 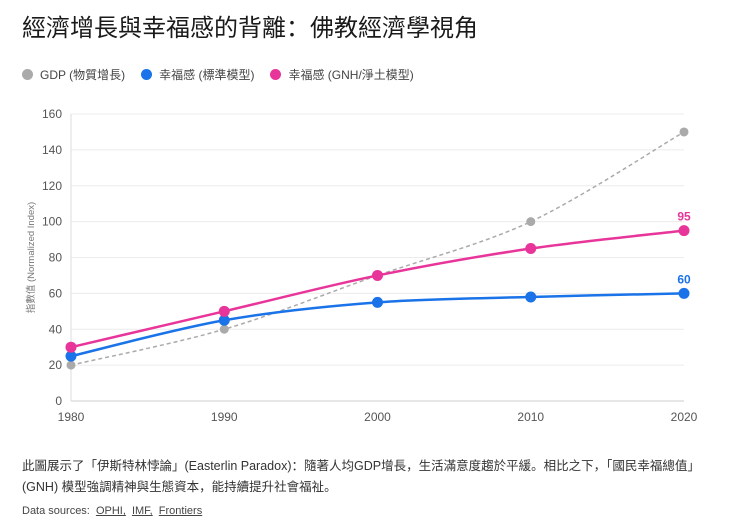 I want to click on legend-item-gdp: GDP (物質增長), so click(x=73, y=74).